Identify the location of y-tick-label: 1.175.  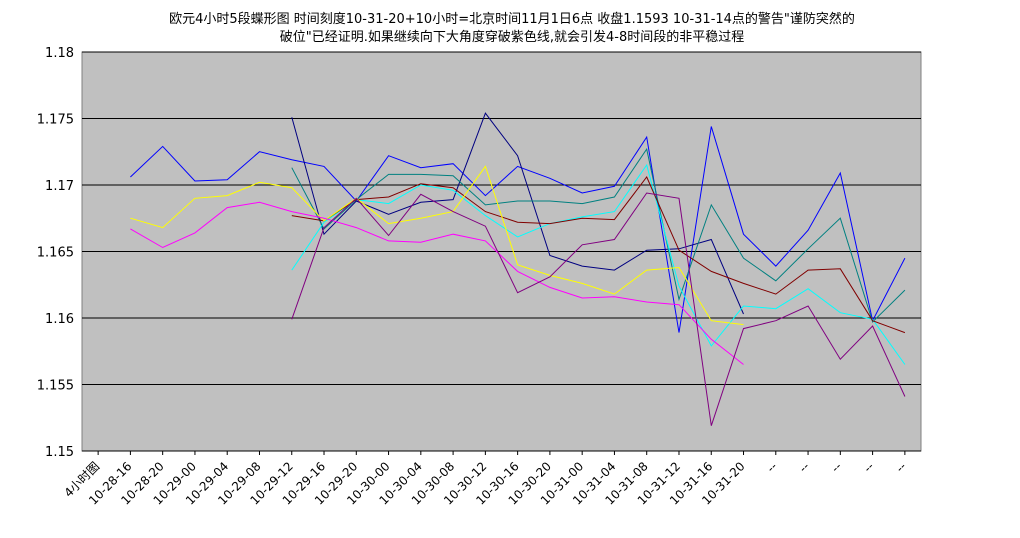
(55, 120).